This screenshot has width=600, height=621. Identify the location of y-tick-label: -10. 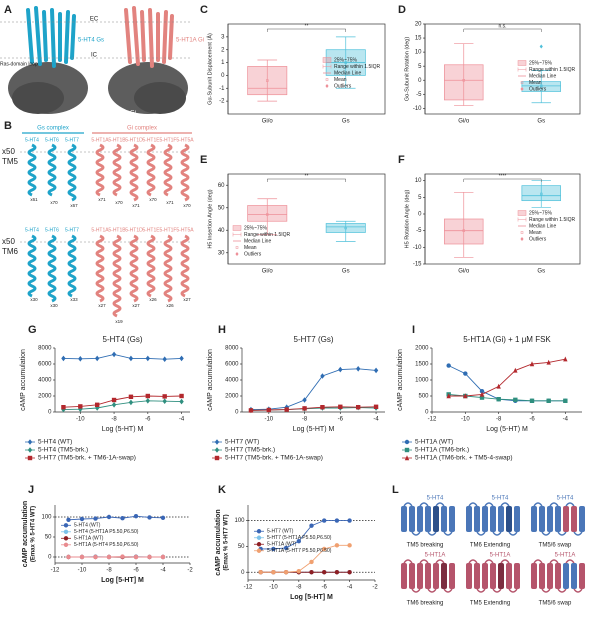
(417, 109).